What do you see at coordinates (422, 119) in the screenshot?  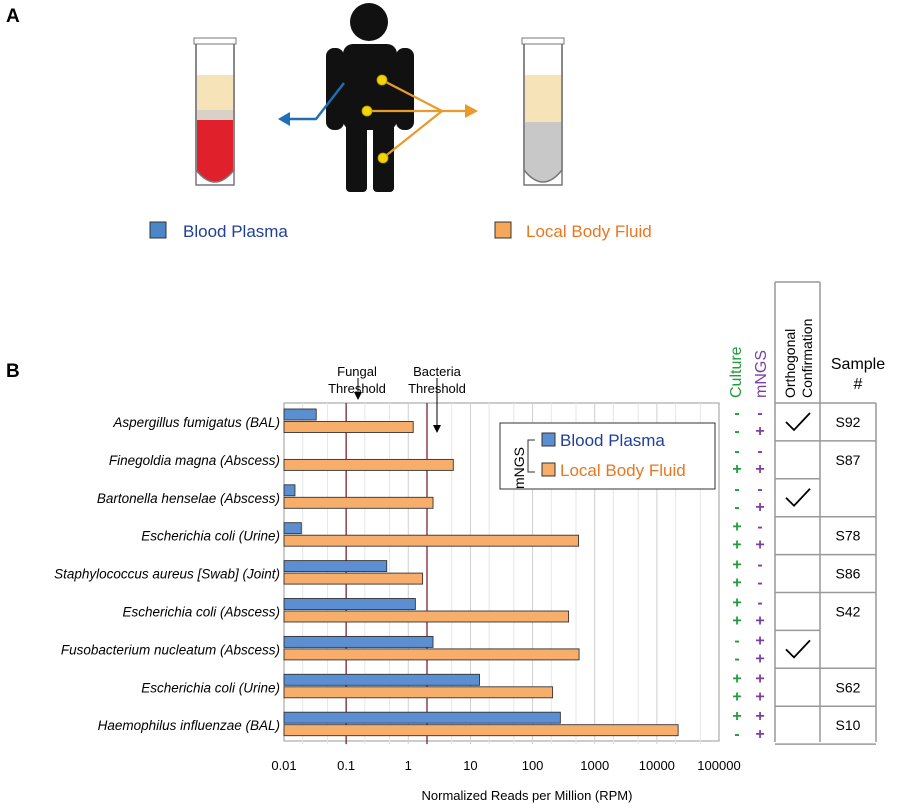 I see `body-fluid-arrows` at bounding box center [422, 119].